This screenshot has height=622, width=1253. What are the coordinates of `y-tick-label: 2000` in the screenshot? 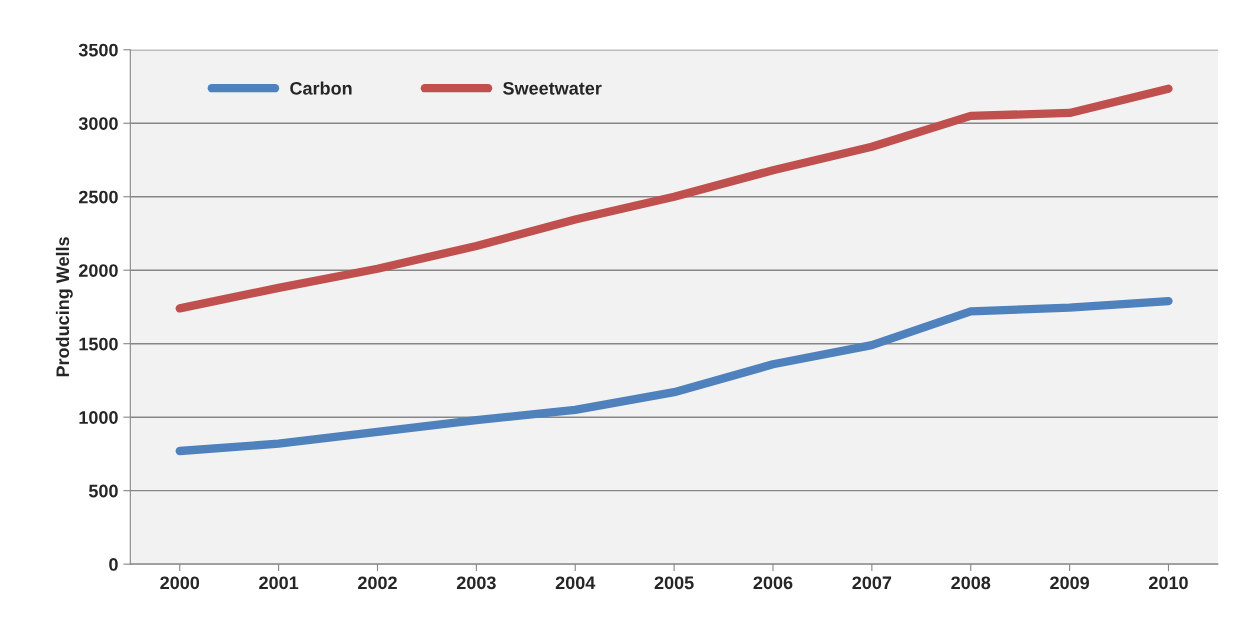 It's located at (98, 270).